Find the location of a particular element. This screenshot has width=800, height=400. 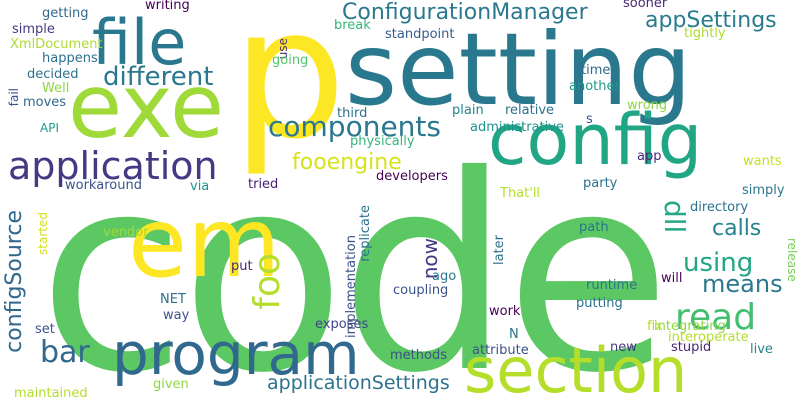

word-directory: directory is located at coordinates (719, 207).